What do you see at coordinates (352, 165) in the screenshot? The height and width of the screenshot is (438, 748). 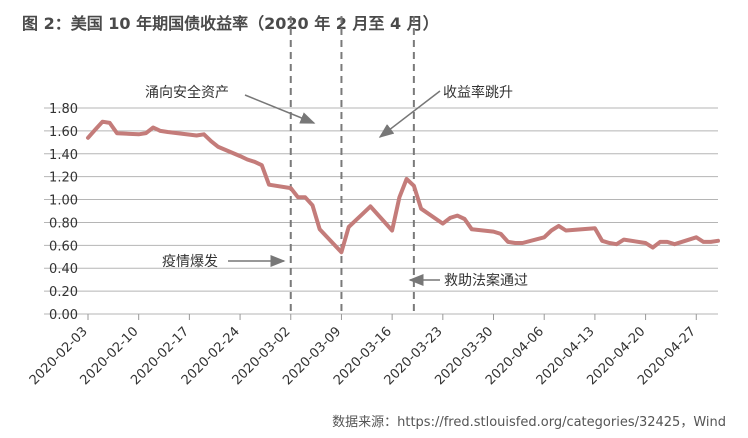 I see `event-markers` at bounding box center [352, 165].